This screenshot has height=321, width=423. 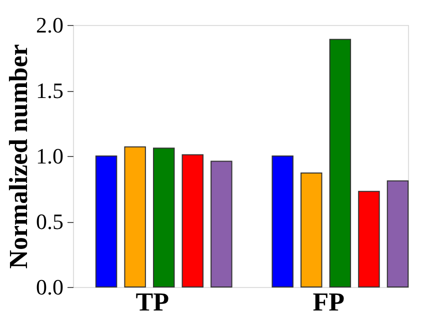 I want to click on y-tick-label: 1.0, so click(x=50, y=156).